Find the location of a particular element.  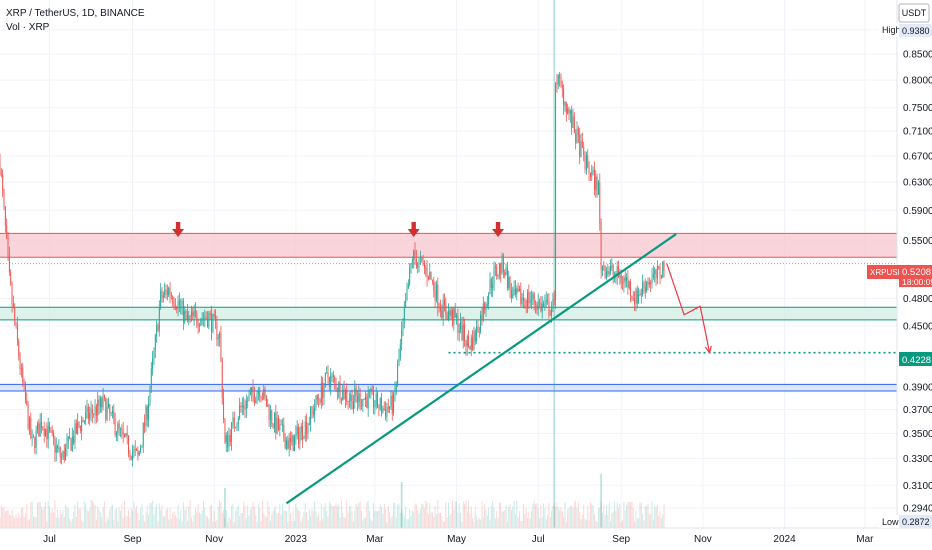

time-scale: Jul Sep Nov 2023 Mar May Jul Sep Nov 2024 Mar is located at coordinates (458, 539).